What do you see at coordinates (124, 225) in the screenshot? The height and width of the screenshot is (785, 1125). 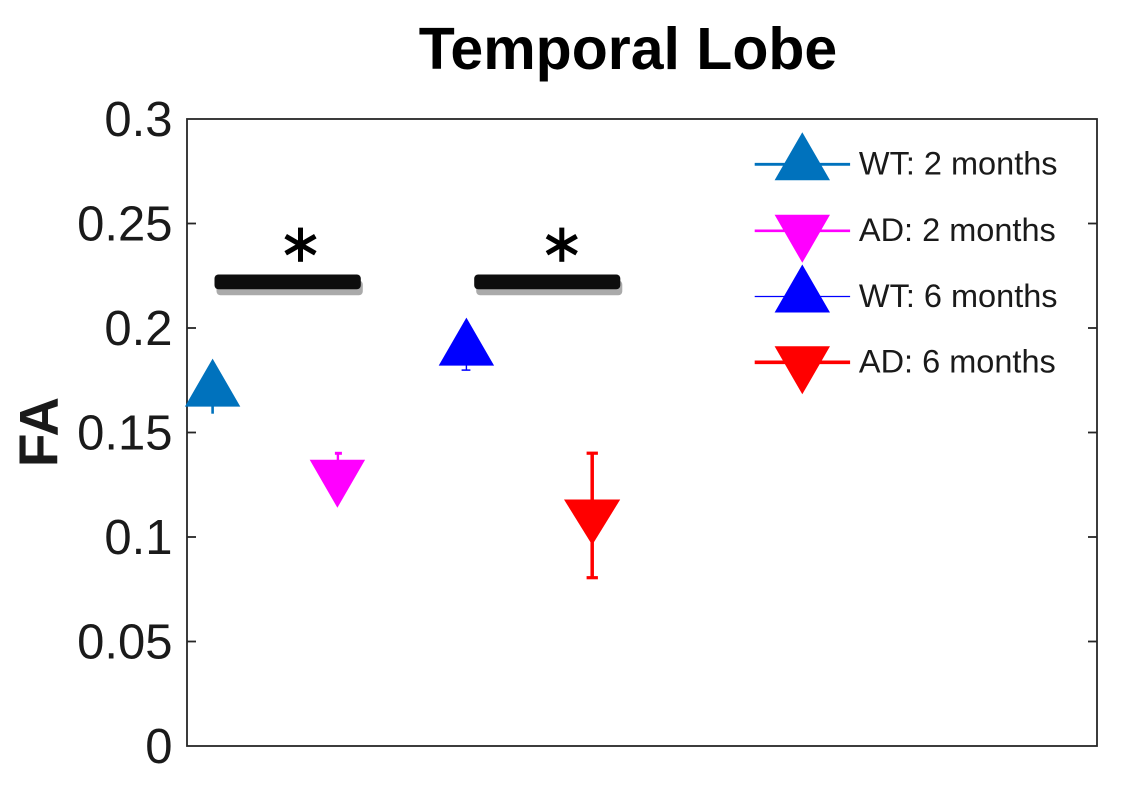 I see `svg-text: 0.25` at bounding box center [124, 225].